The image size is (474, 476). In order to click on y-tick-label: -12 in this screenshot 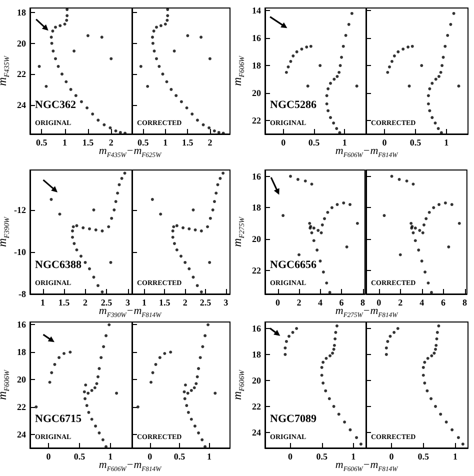, I will do `click(20, 209)`.